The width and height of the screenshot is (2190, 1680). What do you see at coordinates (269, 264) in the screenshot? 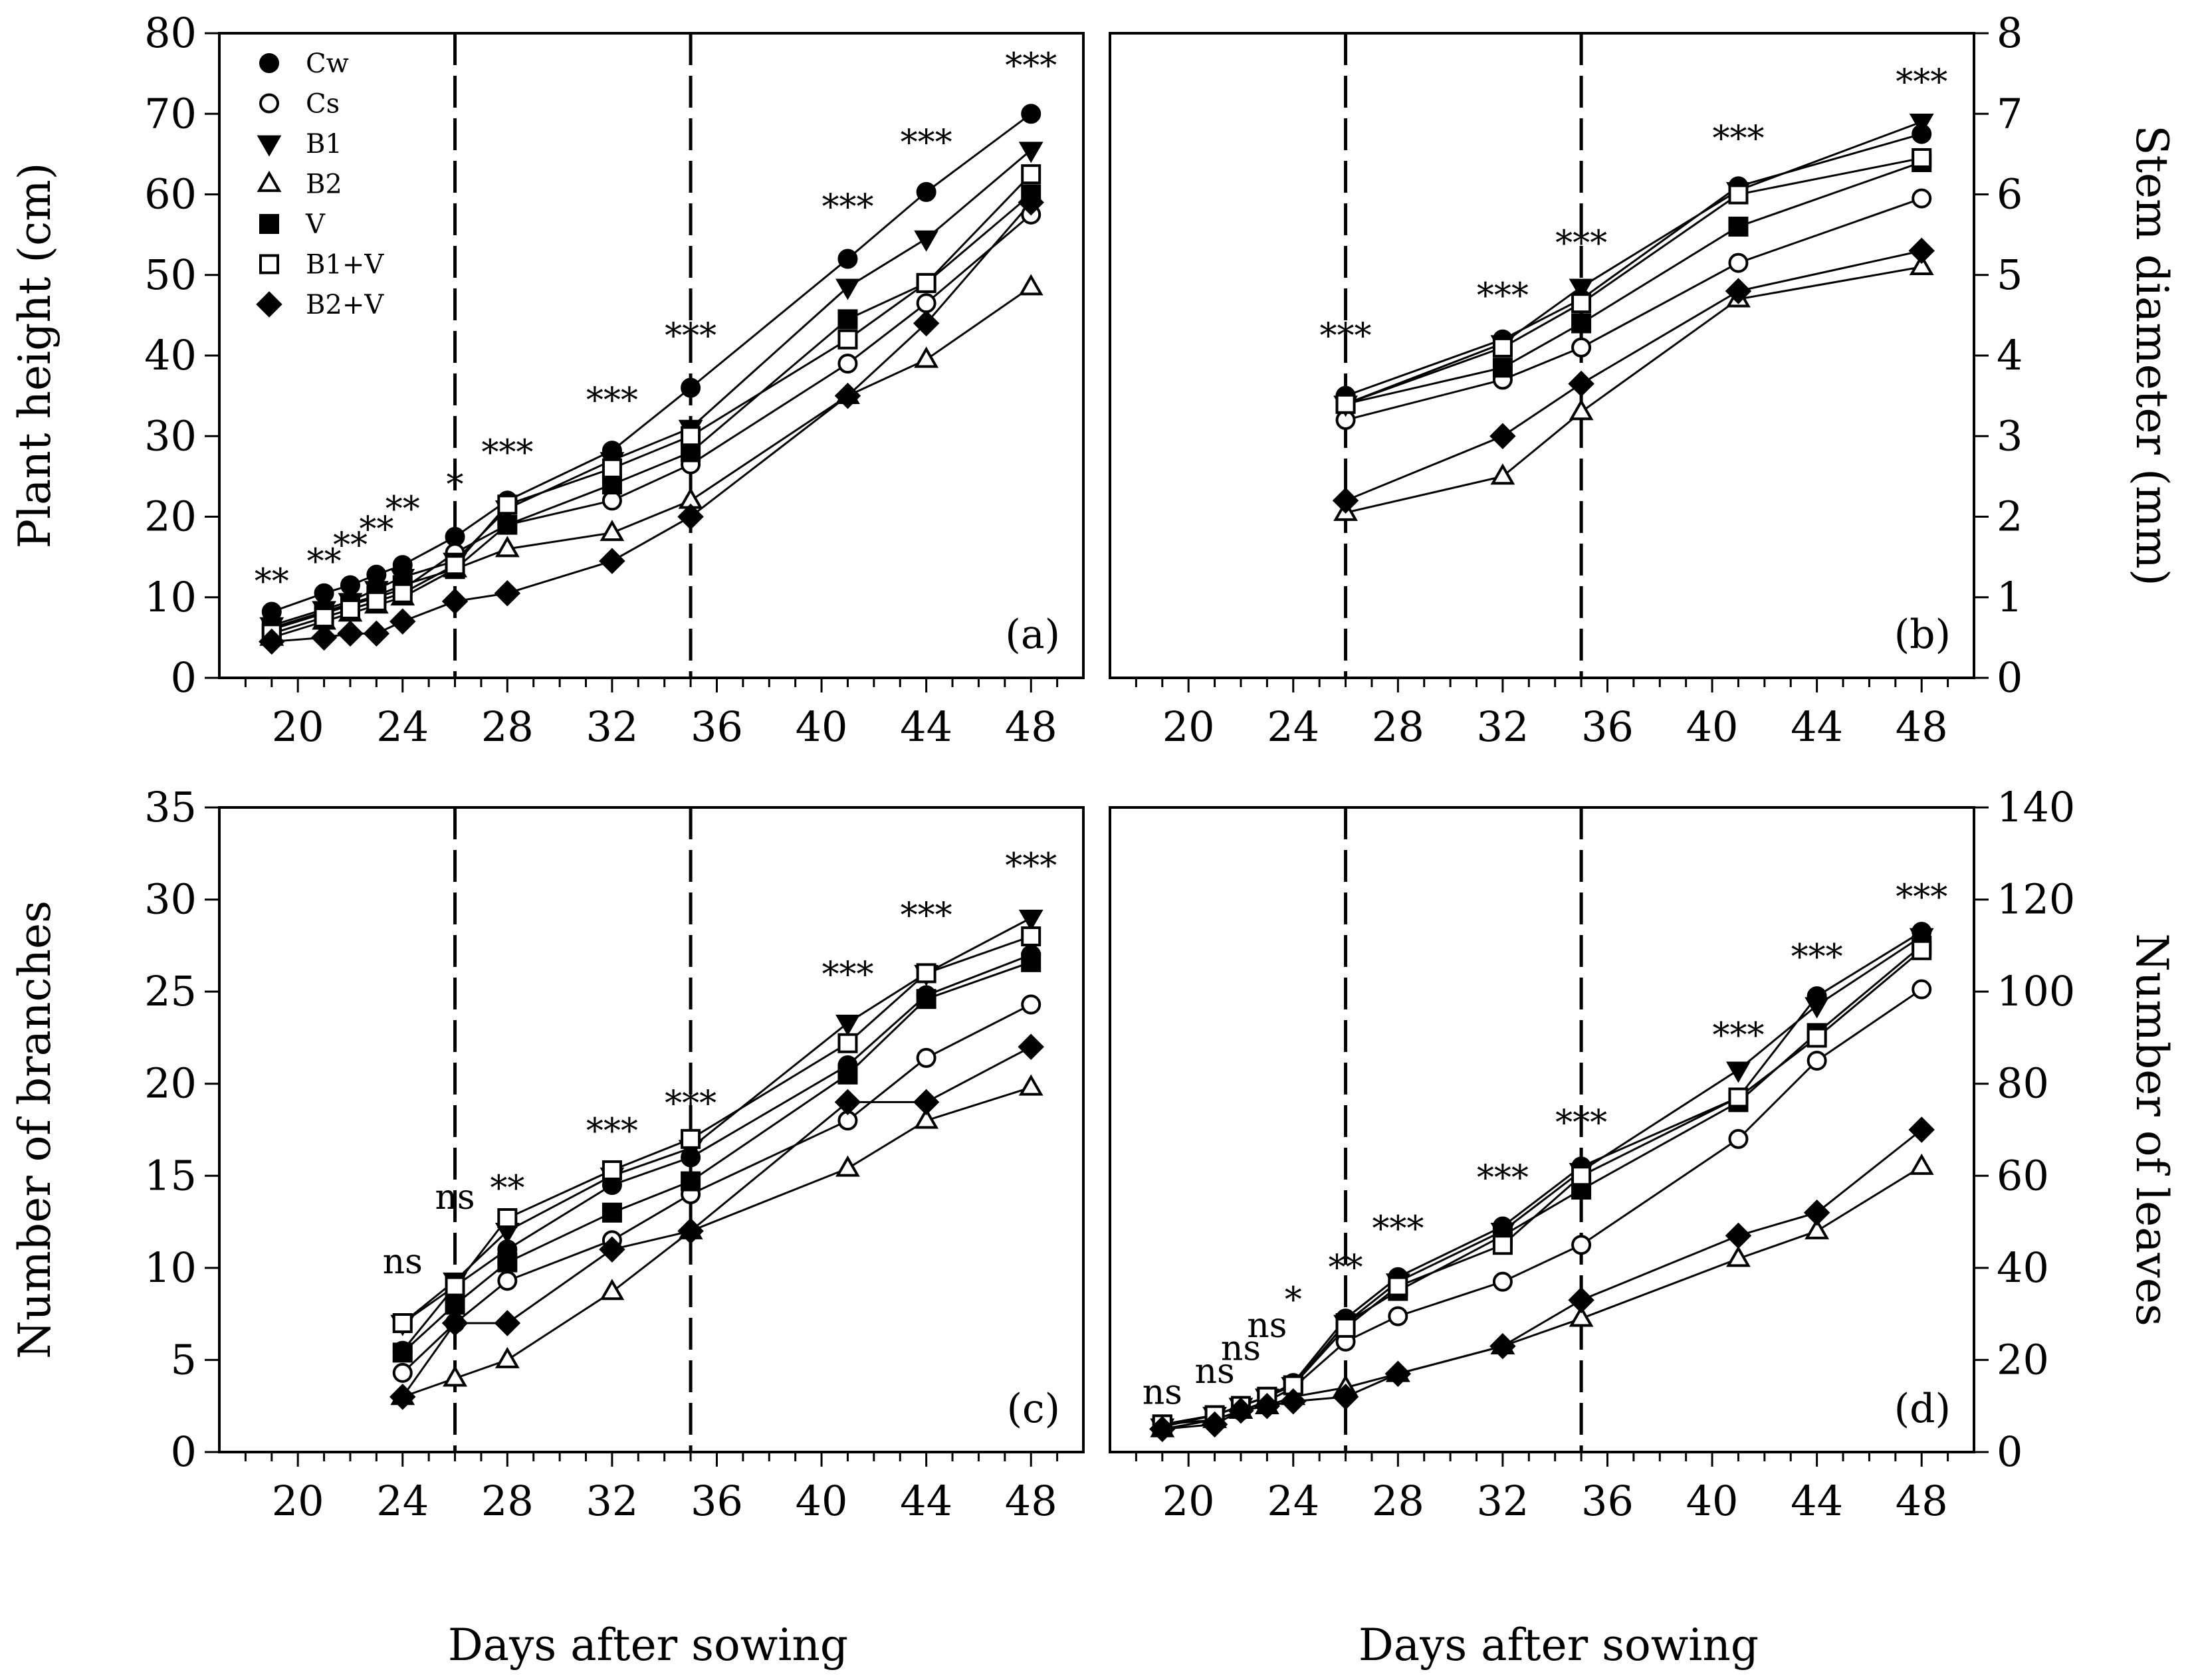
I see `legend-marker-b1-plus-v` at bounding box center [269, 264].